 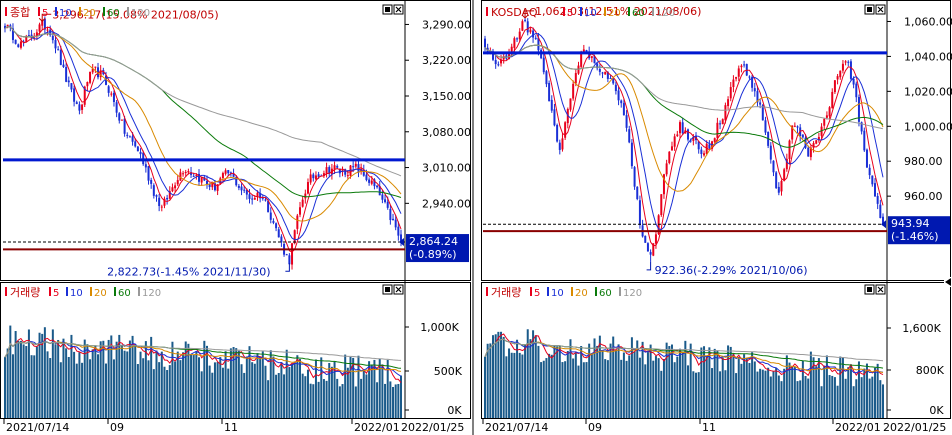 I want to click on legend-ma-60: 60, so click(x=605, y=293).